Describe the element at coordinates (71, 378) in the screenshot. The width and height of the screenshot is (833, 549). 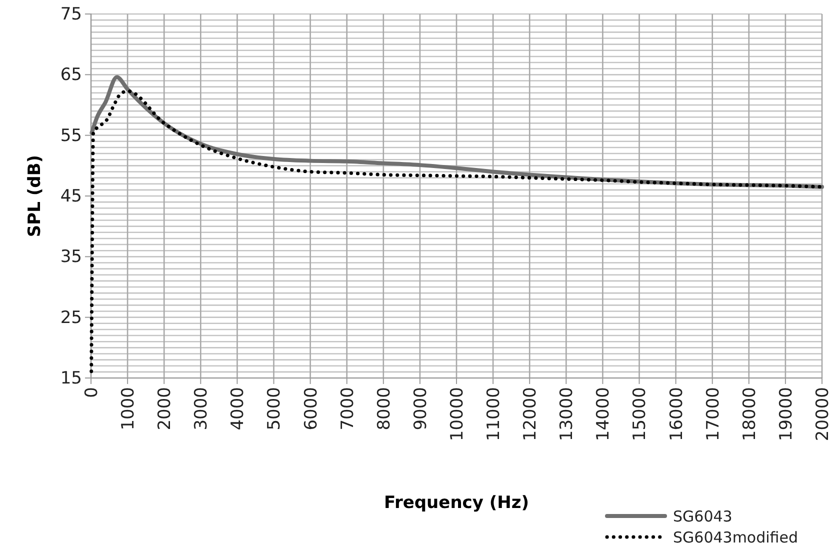
I see `y-tick-label: 15` at that location.